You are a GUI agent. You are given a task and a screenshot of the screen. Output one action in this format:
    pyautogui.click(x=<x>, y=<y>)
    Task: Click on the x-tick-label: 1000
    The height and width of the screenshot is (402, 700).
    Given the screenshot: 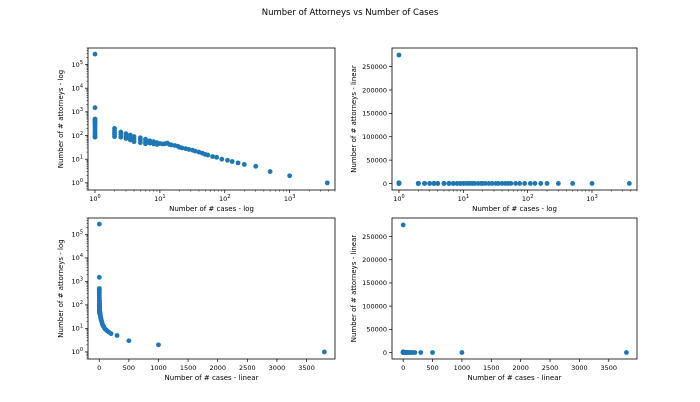 What is the action you would take?
    pyautogui.click(x=158, y=368)
    